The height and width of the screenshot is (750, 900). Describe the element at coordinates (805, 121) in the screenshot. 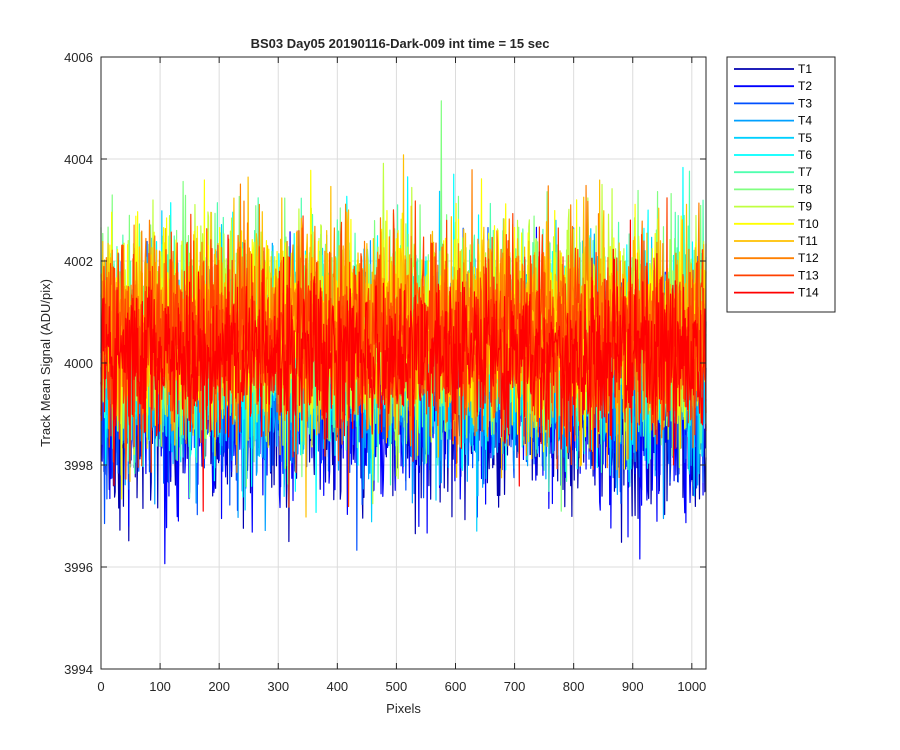

I see `legend-label-t4: T4` at that location.